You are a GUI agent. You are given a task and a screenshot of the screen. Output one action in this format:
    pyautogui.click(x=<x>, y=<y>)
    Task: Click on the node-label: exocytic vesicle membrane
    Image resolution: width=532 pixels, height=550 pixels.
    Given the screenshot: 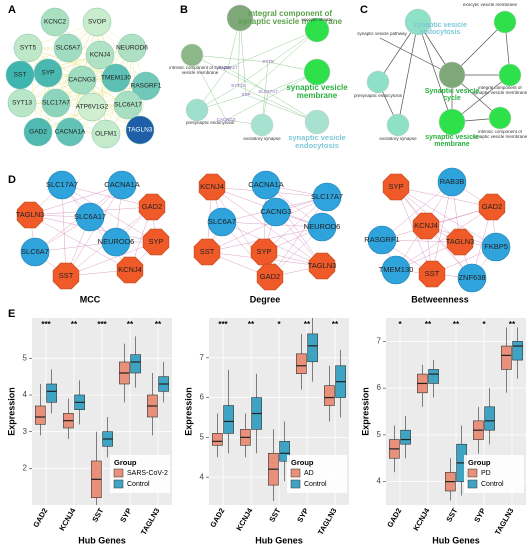 What is the action you would take?
    pyautogui.click(x=490, y=5)
    